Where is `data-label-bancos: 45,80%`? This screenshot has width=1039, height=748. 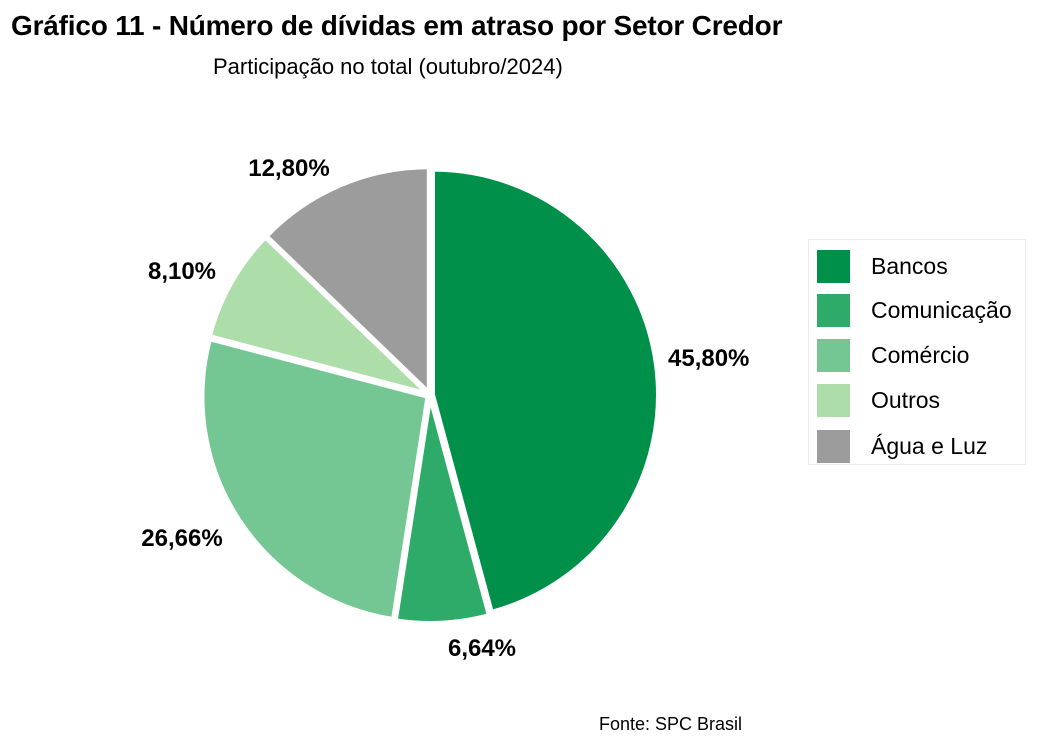
data-label-bancos: 45,80% is located at coordinates (708, 358).